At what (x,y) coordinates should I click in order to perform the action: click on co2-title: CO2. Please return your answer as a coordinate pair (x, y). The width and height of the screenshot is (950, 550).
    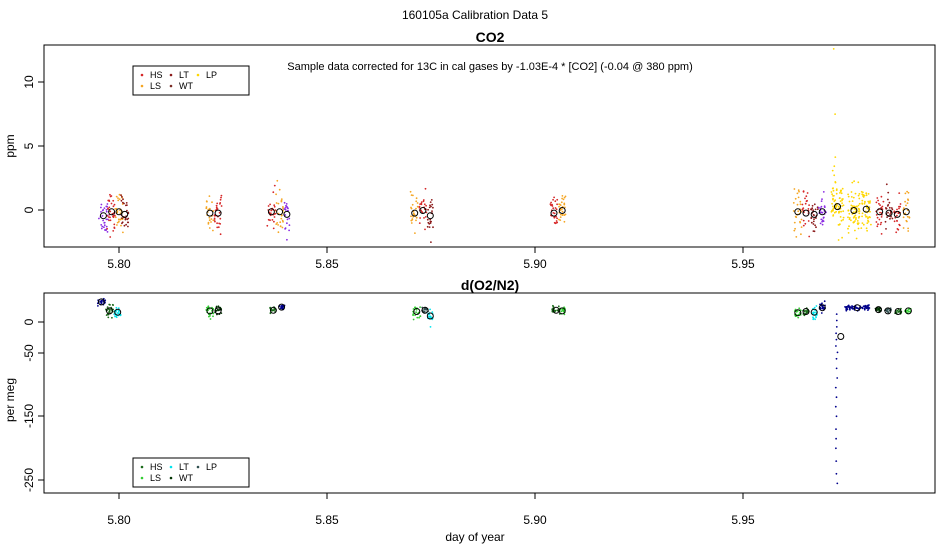
    Looking at the image, I should click on (490, 37).